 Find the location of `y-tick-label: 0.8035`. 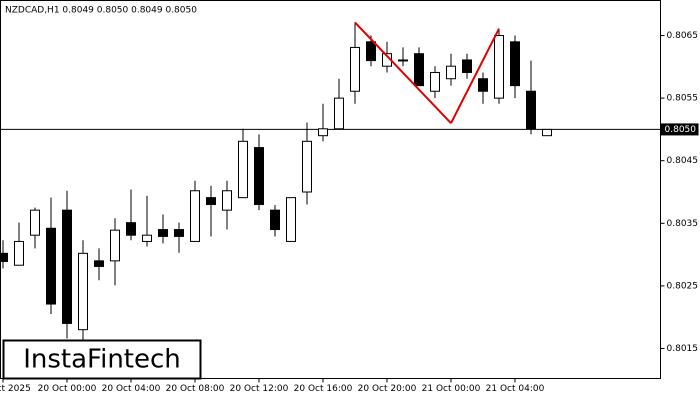

y-tick-label: 0.8035 is located at coordinates (683, 224).